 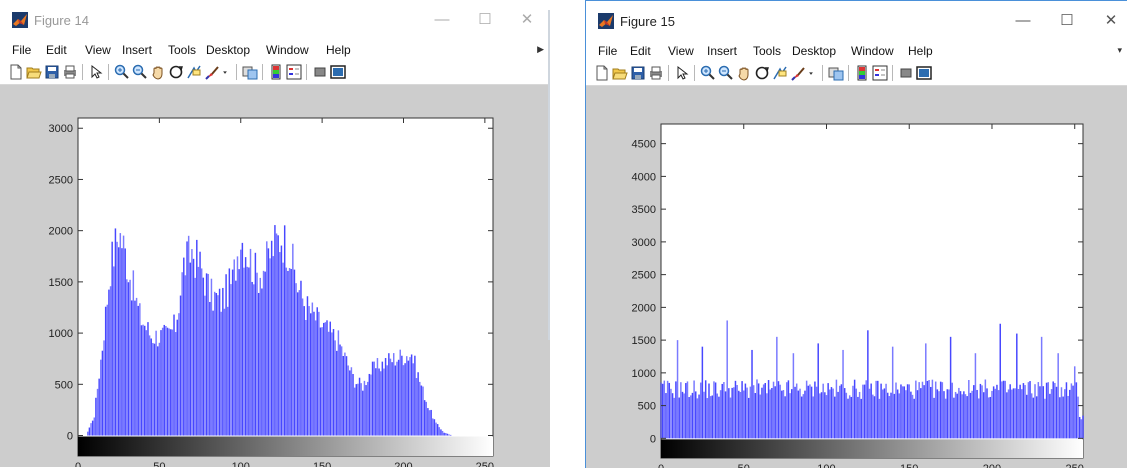 What do you see at coordinates (1075, 465) in the screenshot?
I see `x-tick-label: 250` at bounding box center [1075, 465].